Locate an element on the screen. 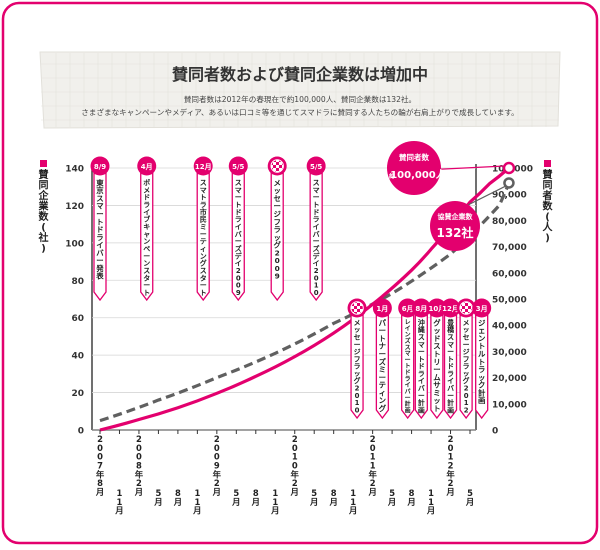 This screenshot has width=600, height=550. y-right-tick-label: 20,000 is located at coordinates (509, 379).